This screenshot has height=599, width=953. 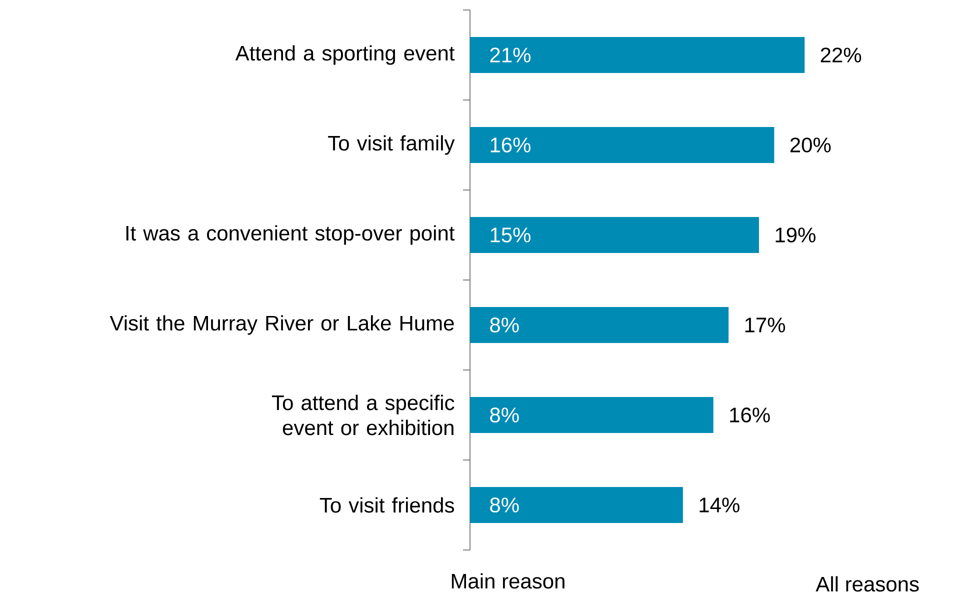 What do you see at coordinates (867, 584) in the screenshot?
I see `text: All reasons` at bounding box center [867, 584].